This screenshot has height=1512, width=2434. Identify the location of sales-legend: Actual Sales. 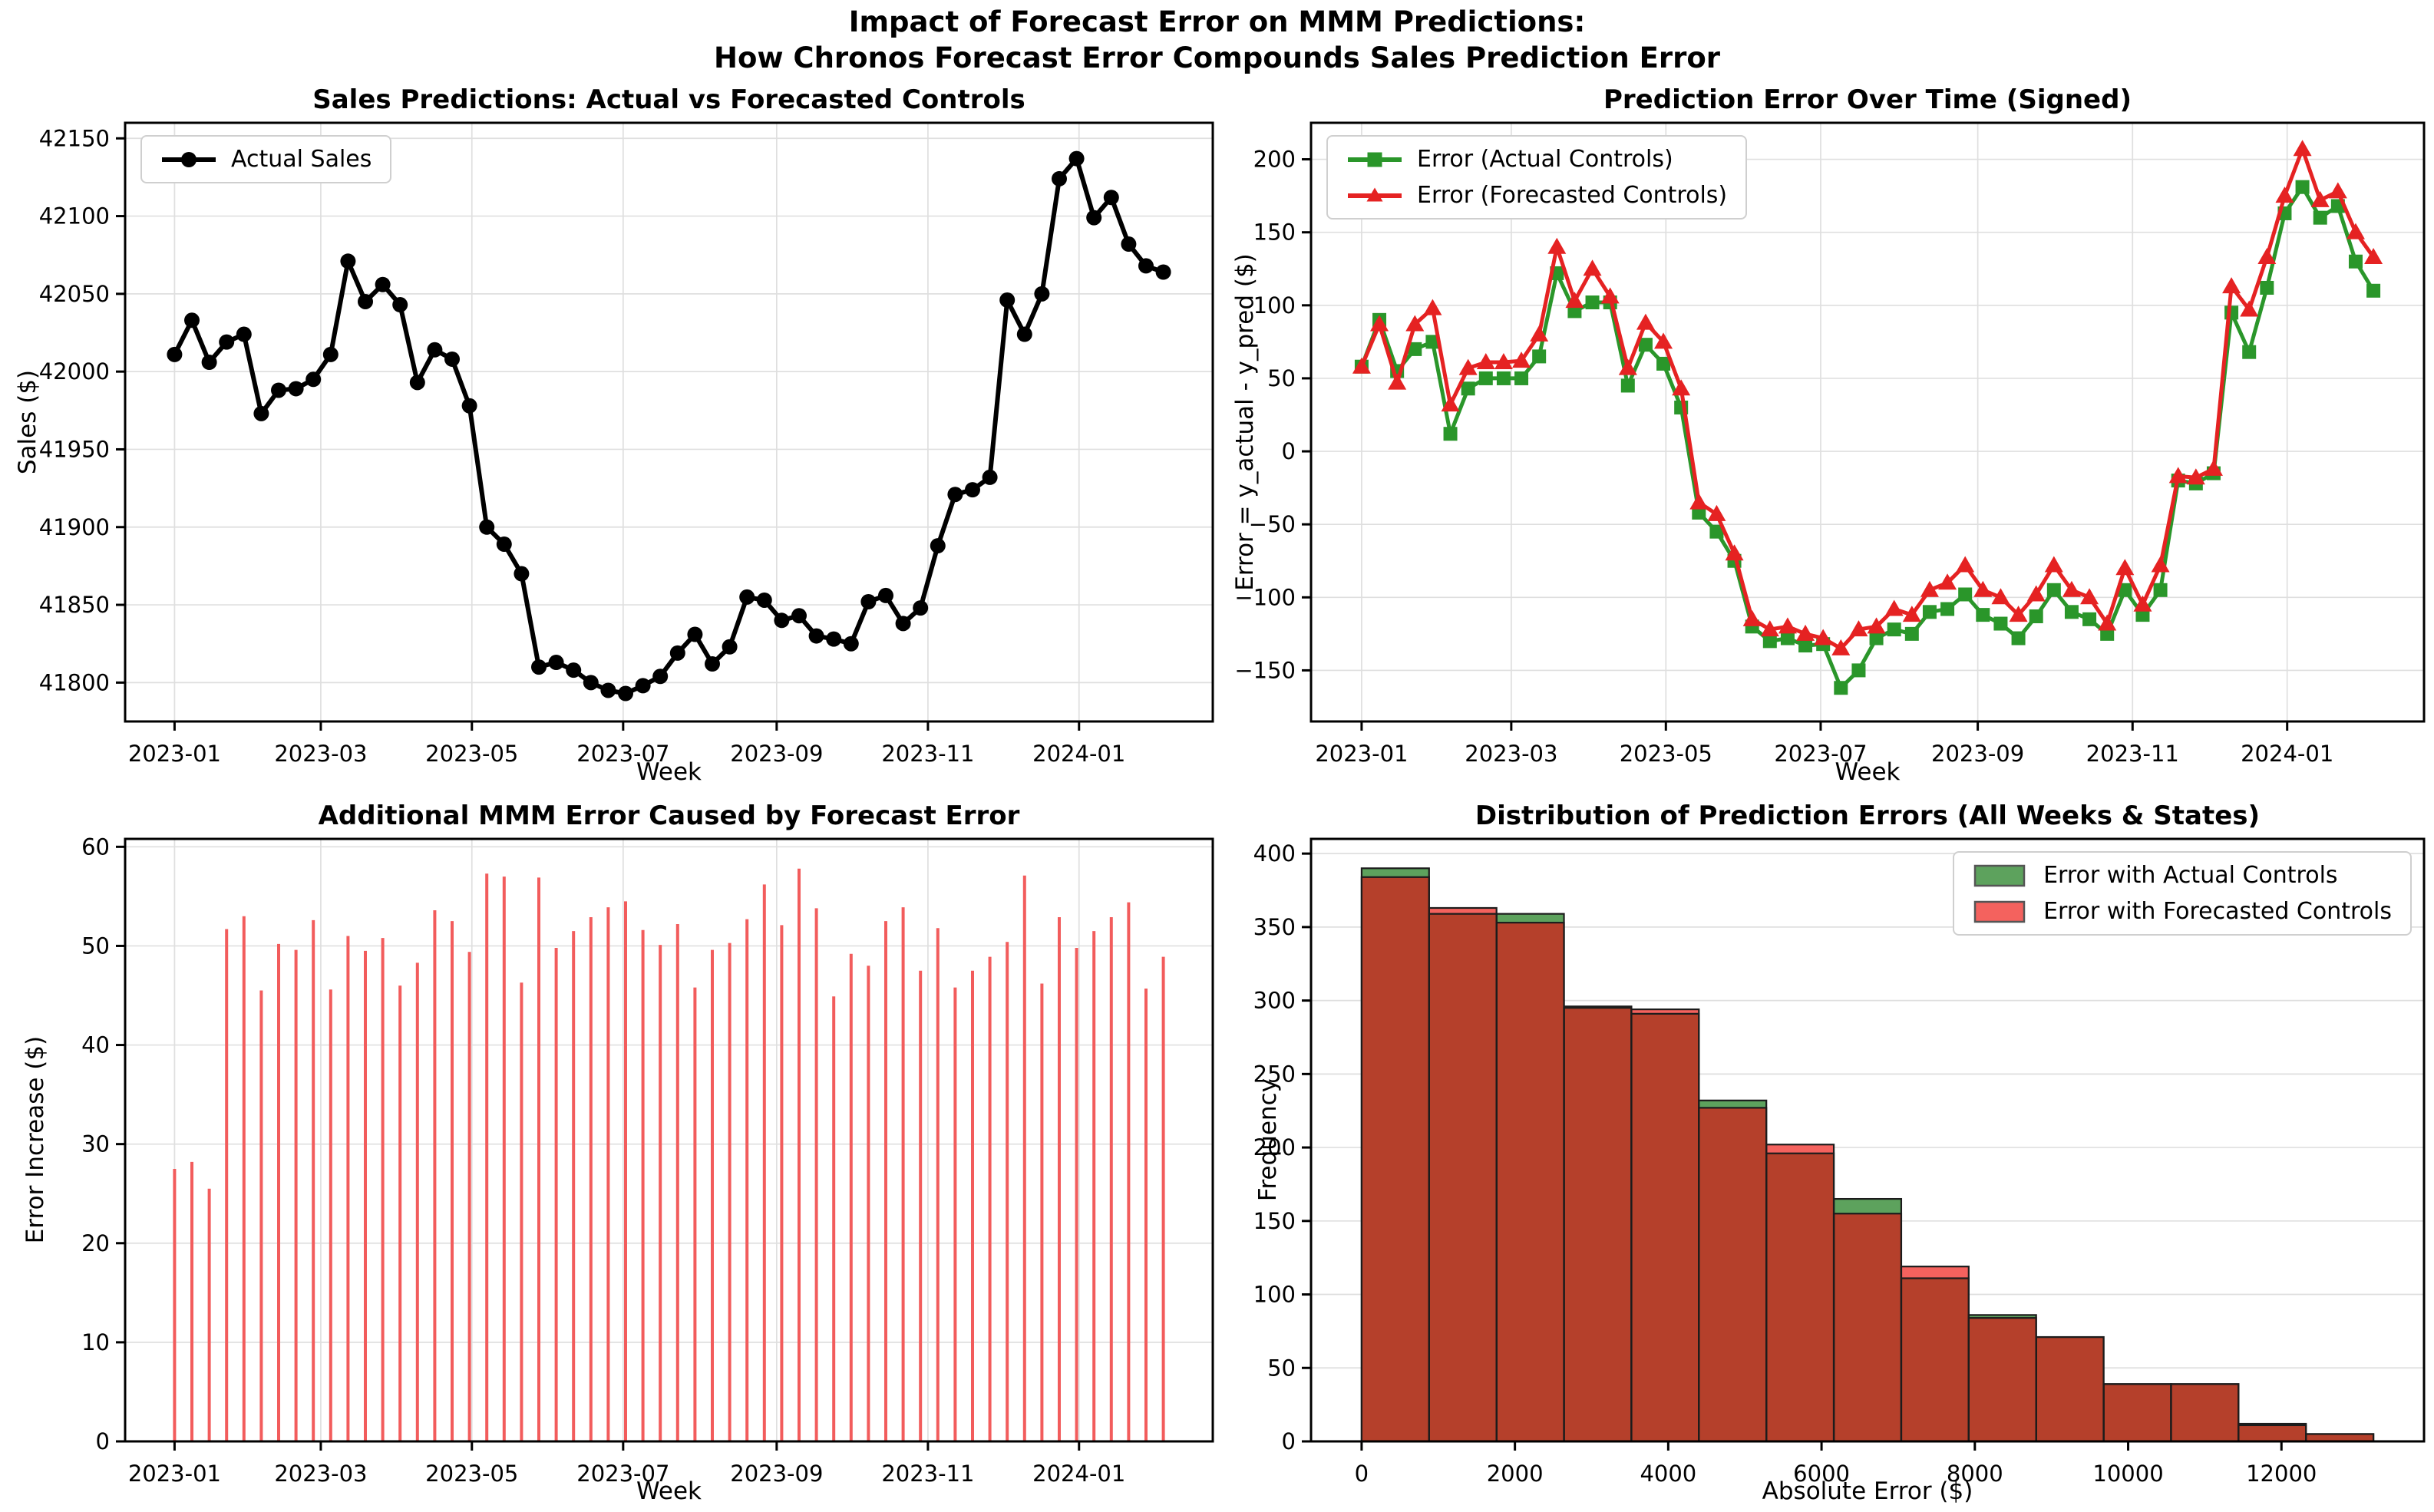
(266, 159).